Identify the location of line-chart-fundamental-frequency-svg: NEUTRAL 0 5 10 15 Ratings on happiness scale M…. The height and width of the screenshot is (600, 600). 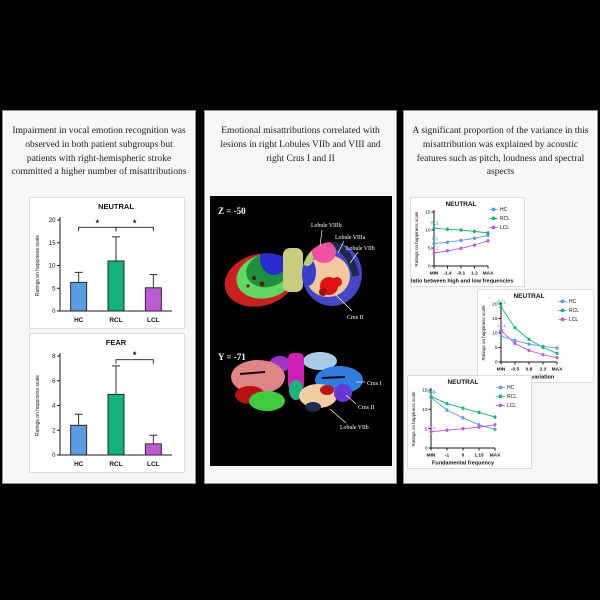
(464, 423).